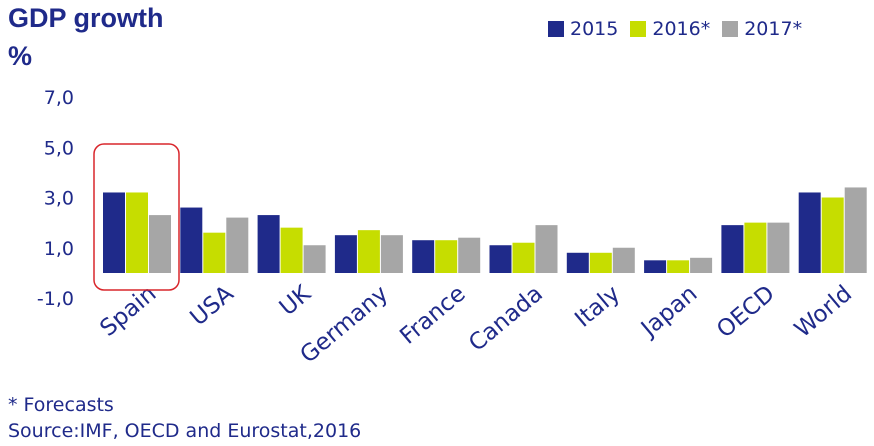  I want to click on bar-germany-2017, so click(391, 254).